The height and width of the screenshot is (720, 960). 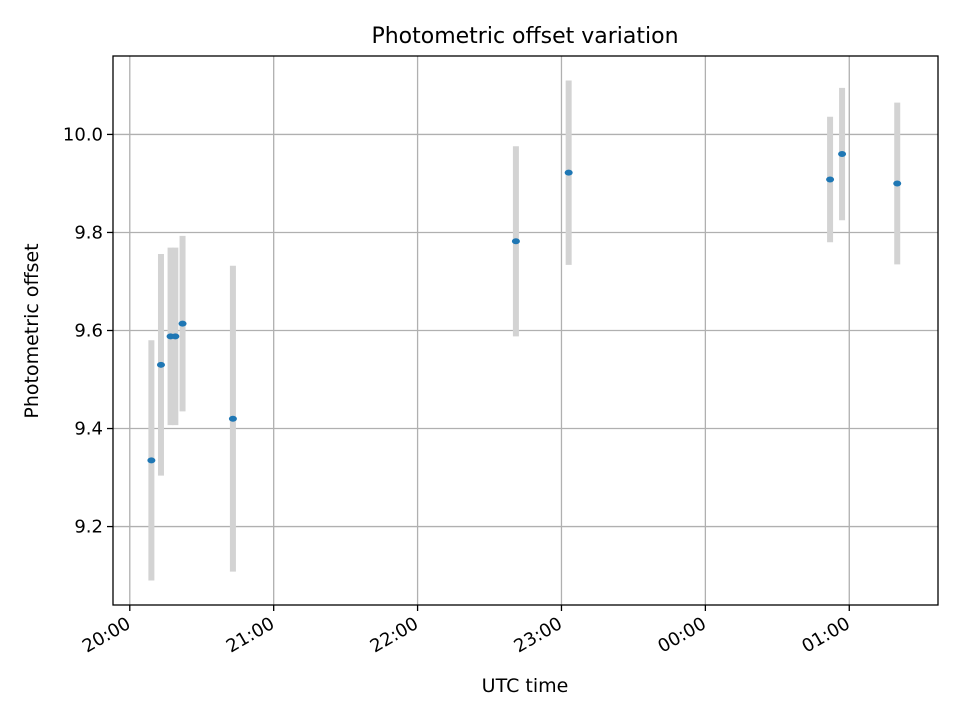 What do you see at coordinates (394, 635) in the screenshot?
I see `x-tick-label: 22:00` at bounding box center [394, 635].